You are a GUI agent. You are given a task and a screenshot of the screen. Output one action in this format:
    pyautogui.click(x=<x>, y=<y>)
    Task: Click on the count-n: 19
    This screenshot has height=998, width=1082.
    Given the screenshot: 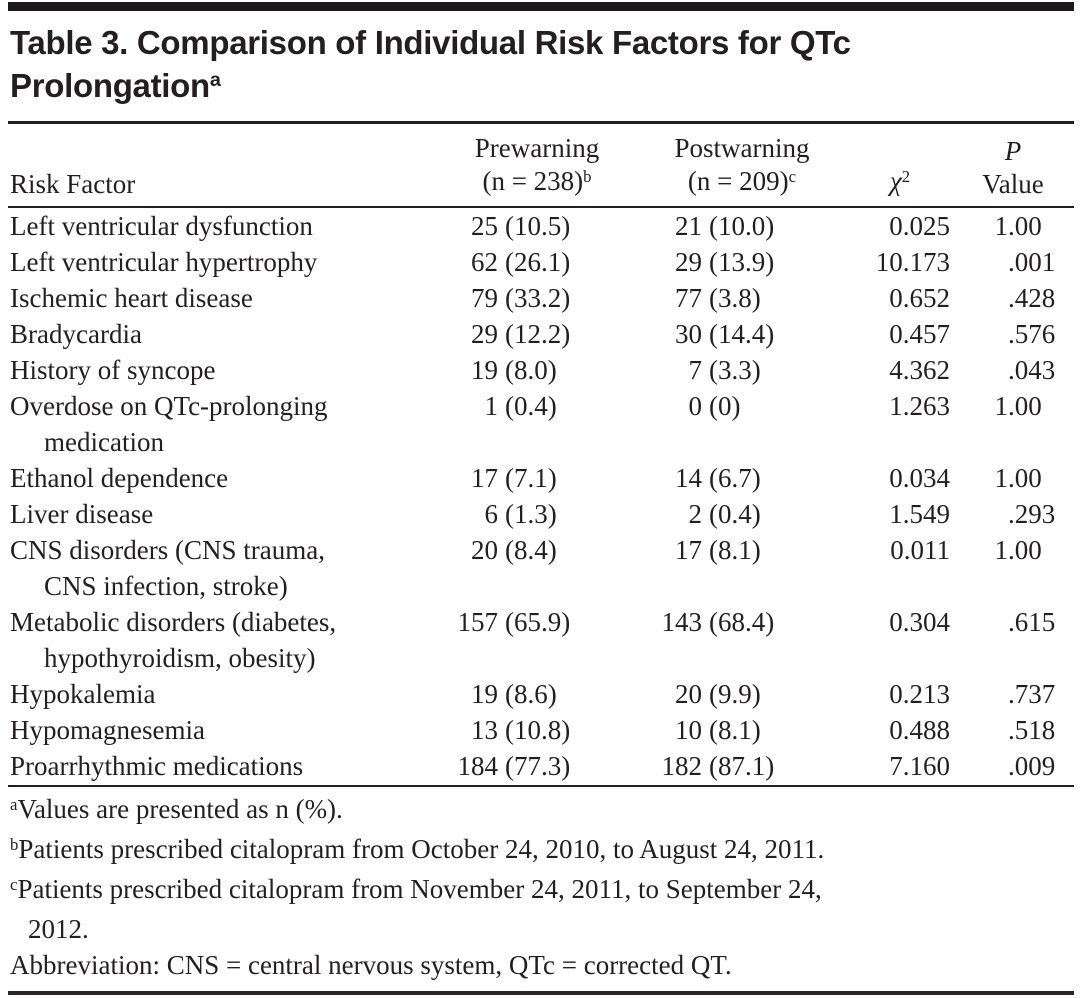 What is the action you would take?
    pyautogui.click(x=484, y=694)
    